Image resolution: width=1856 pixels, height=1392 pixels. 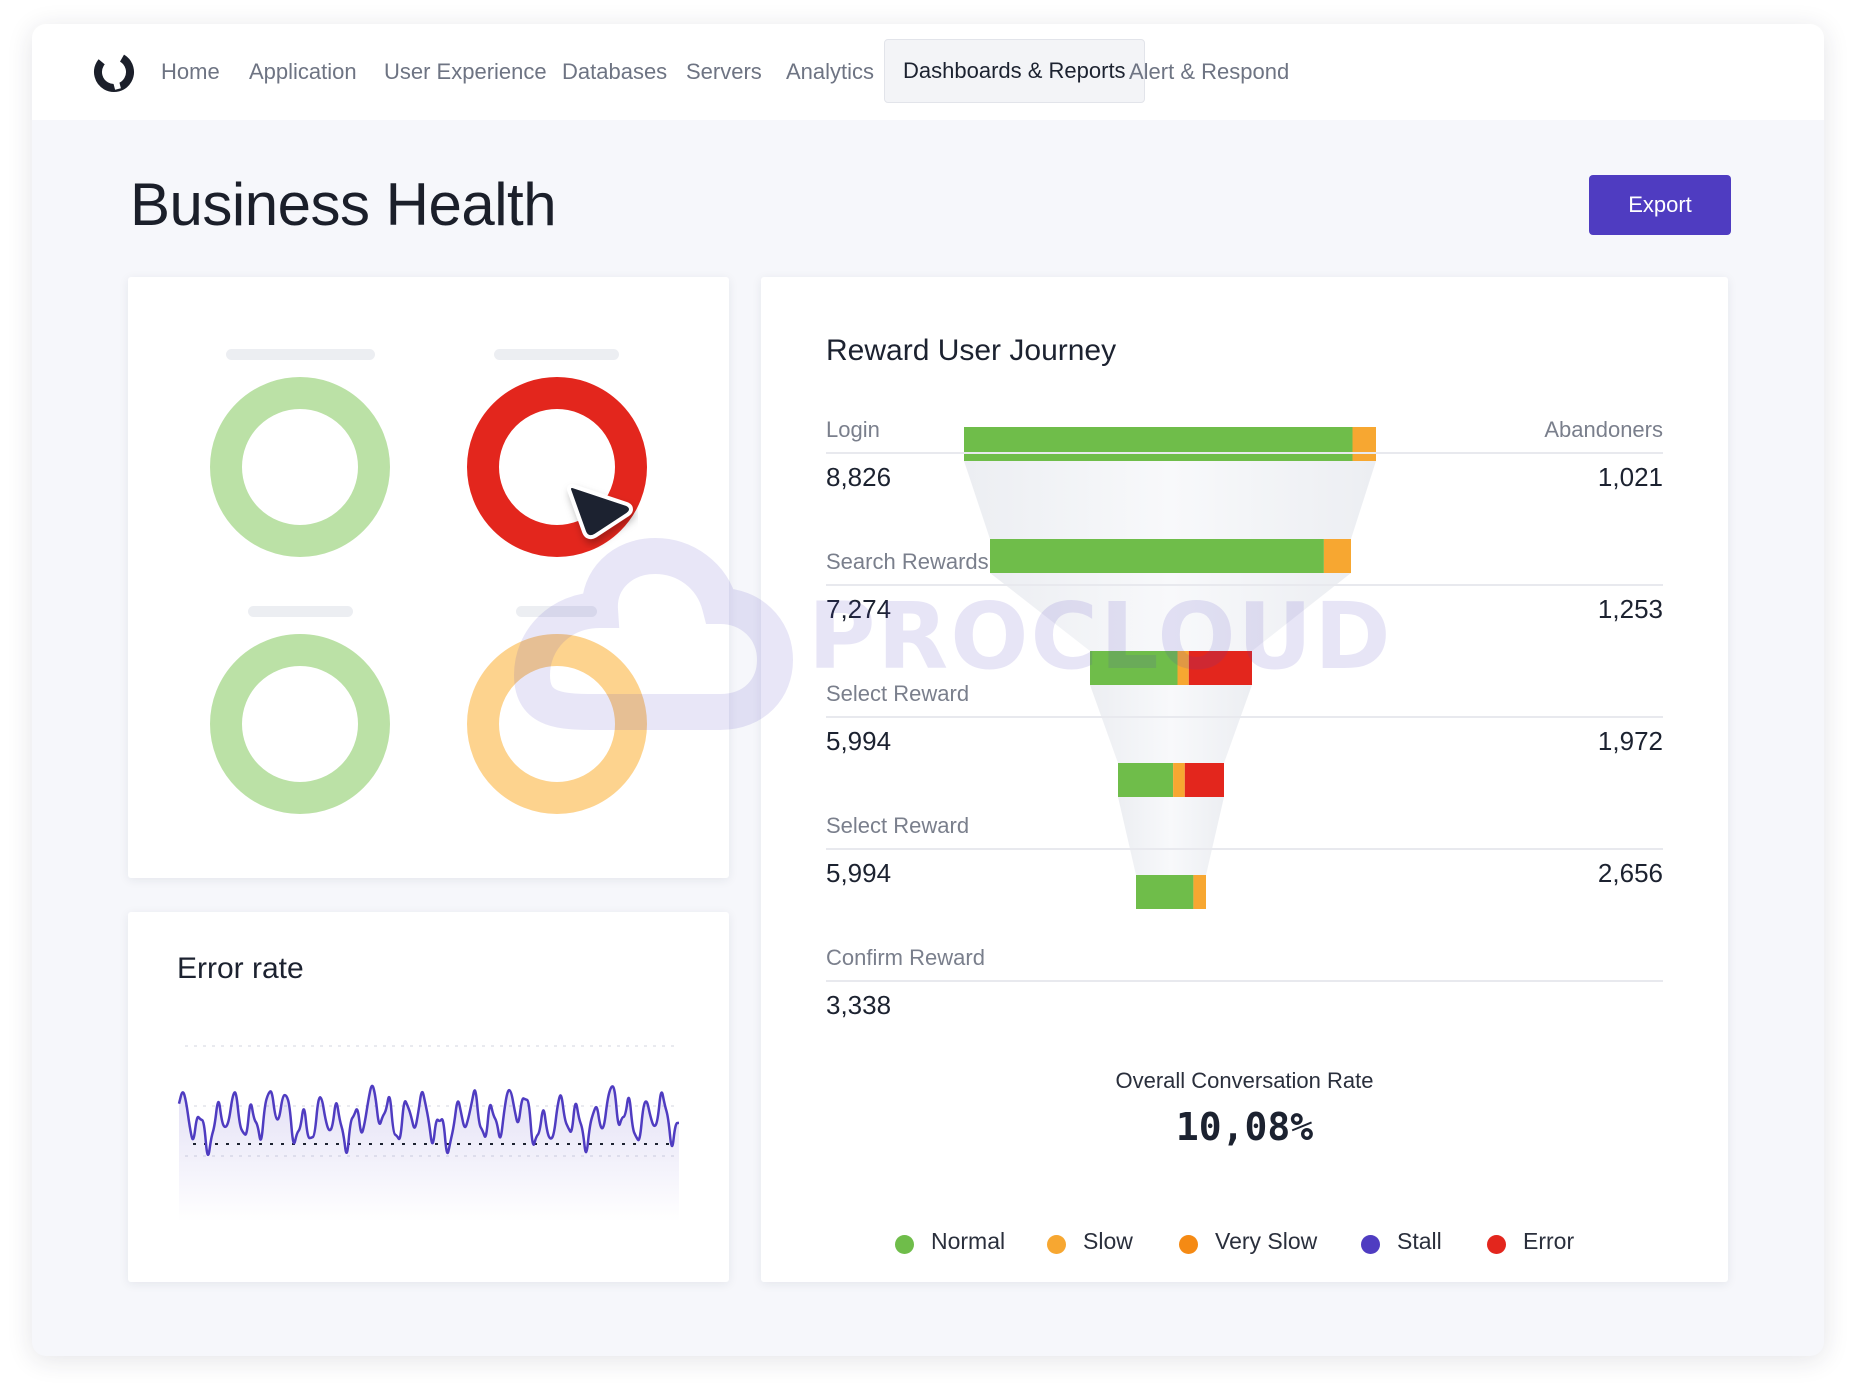 What do you see at coordinates (343, 204) in the screenshot?
I see `page-title: Business Health` at bounding box center [343, 204].